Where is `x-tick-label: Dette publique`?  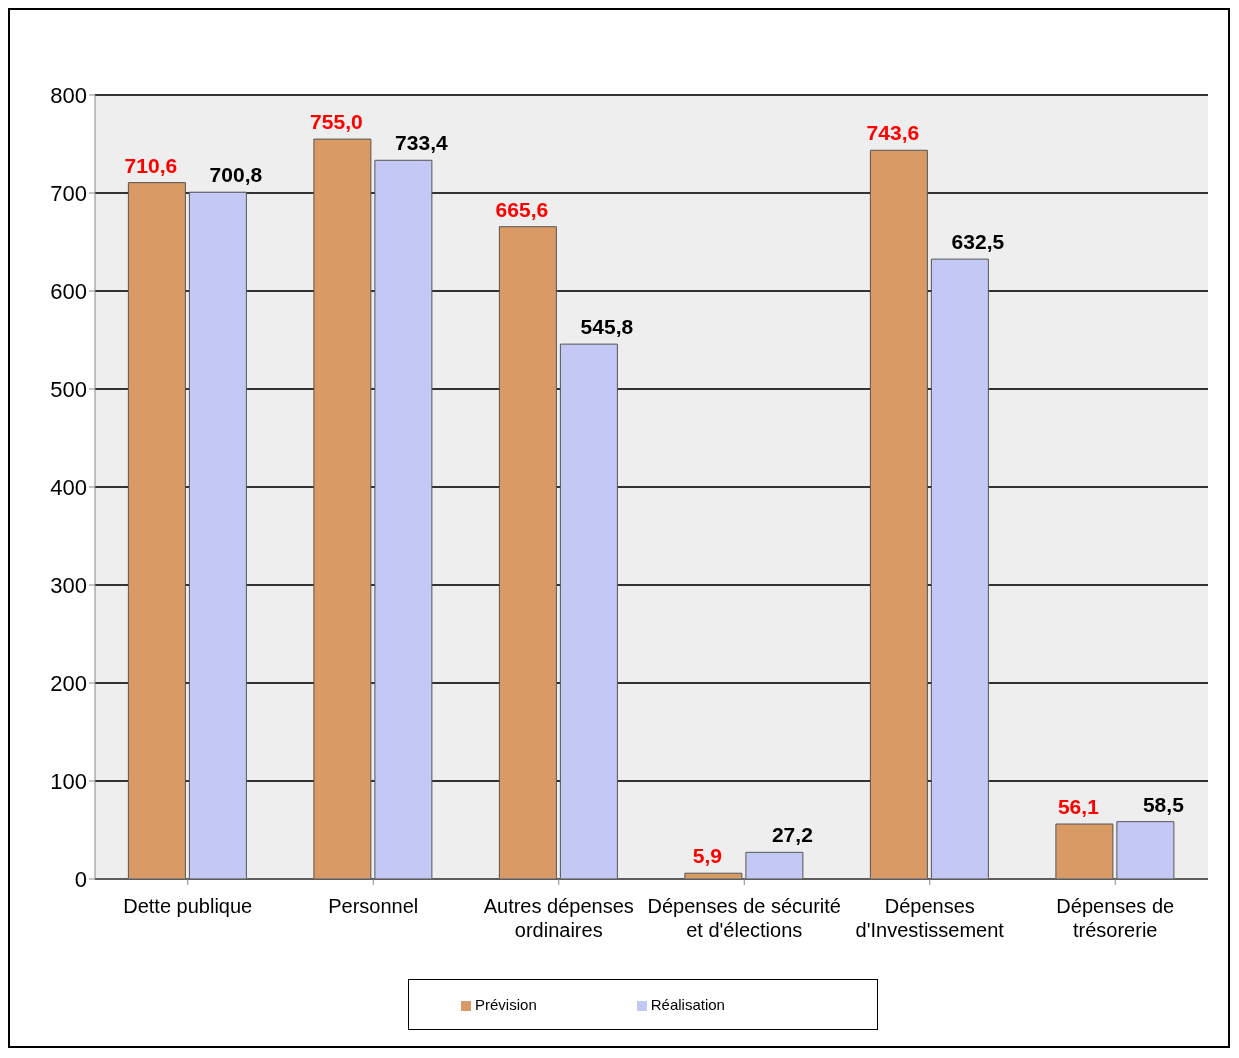
x-tick-label: Dette publique is located at coordinates (188, 906).